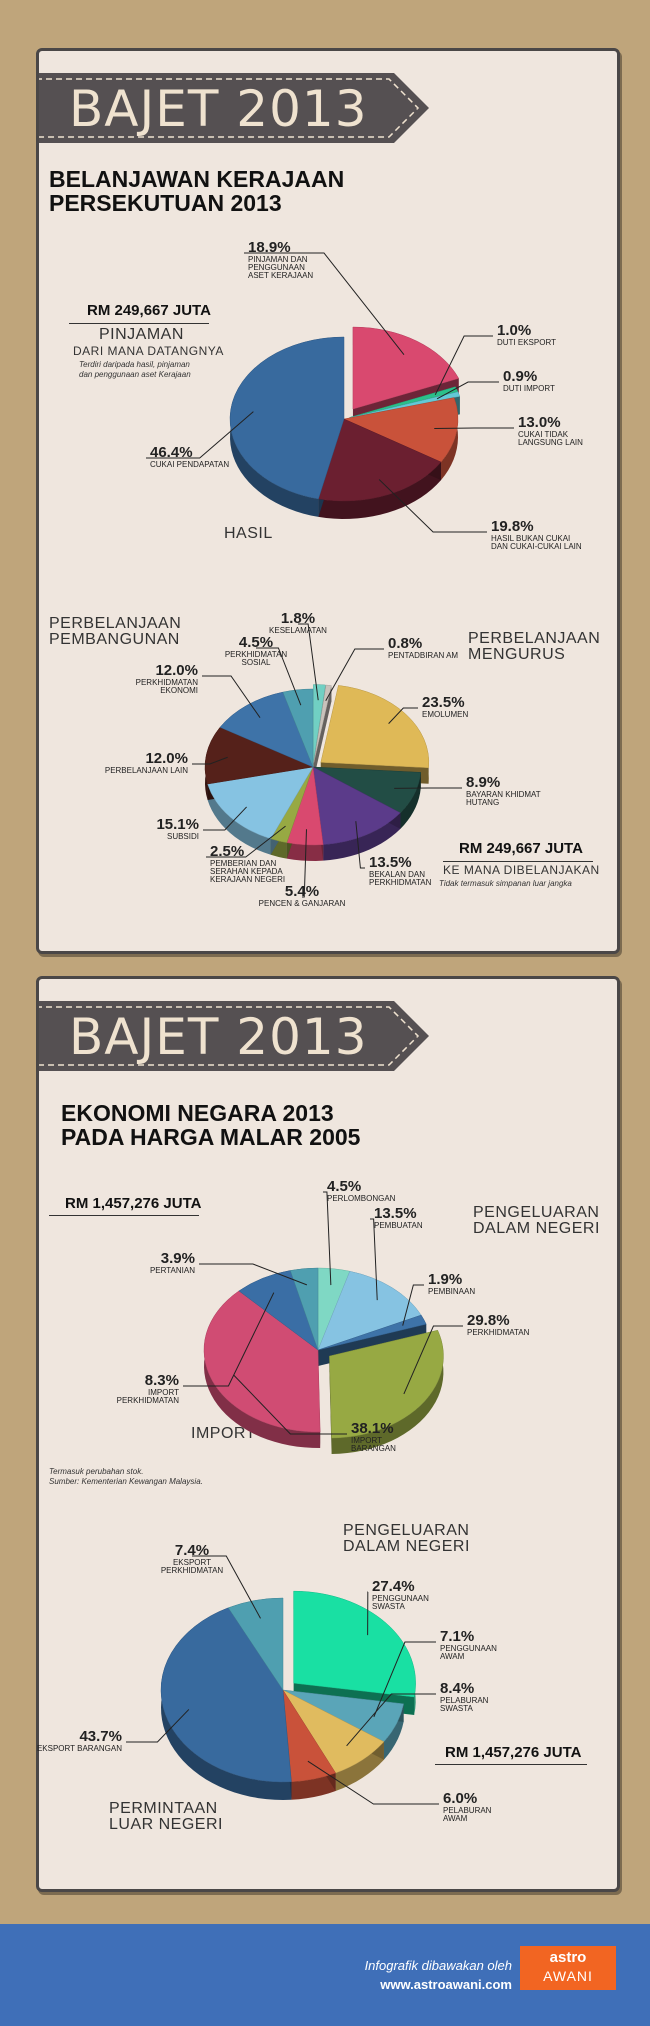  What do you see at coordinates (498, 1806) in the screenshot?
I see `slice-label: 6.0% PELABURAN AWAM` at bounding box center [498, 1806].